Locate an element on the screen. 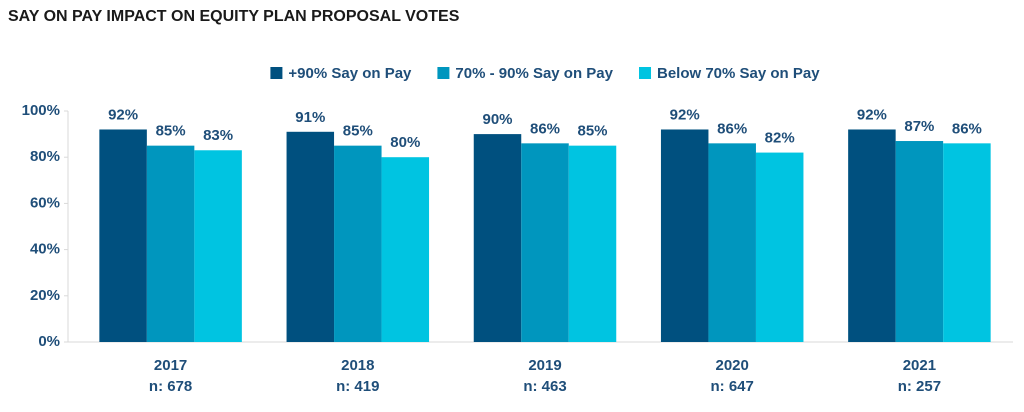 Image resolution: width=1024 pixels, height=412 pixels. x-tick-label: 2019 is located at coordinates (544, 365).